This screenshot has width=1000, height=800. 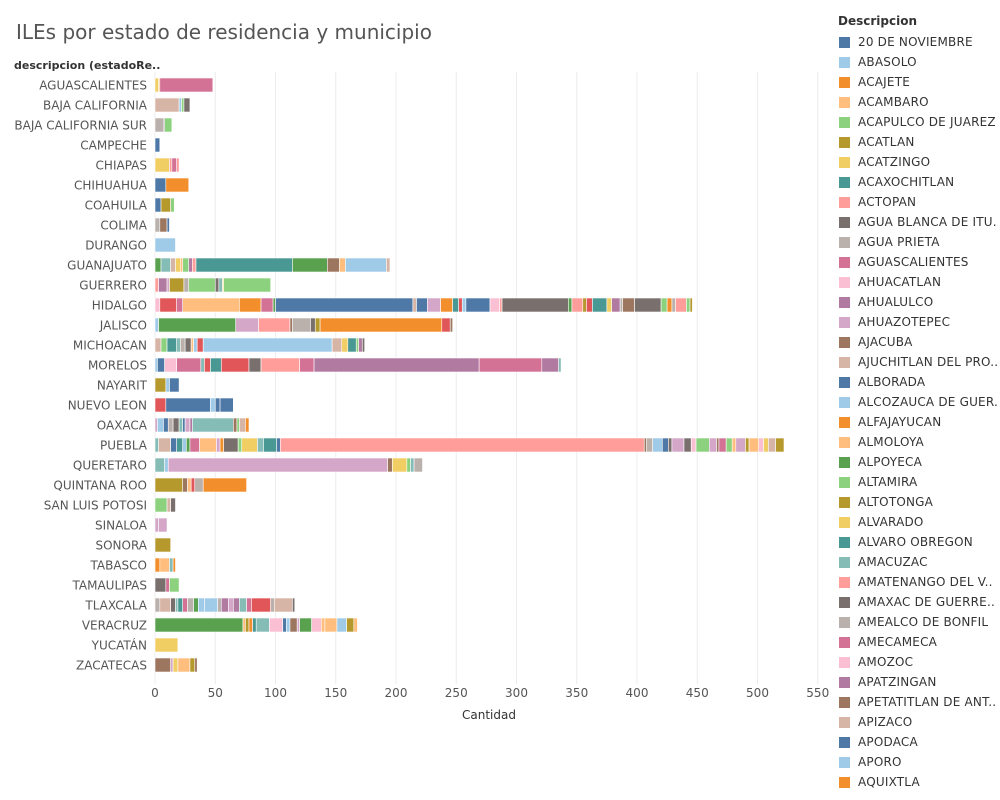 I want to click on y-category-label: HIDALGO, so click(x=119, y=306).